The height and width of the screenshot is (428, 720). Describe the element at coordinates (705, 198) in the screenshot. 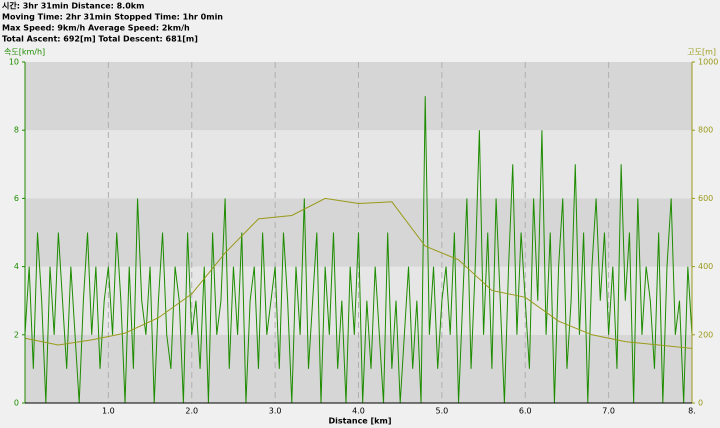

I see `y2-tick-label: 600` at that location.